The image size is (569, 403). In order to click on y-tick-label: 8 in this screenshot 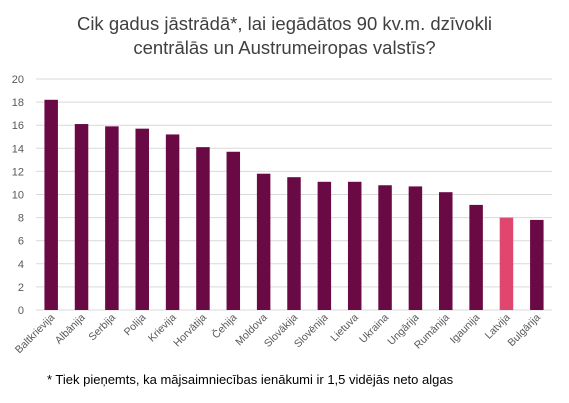, I will do `click(21, 219)`.